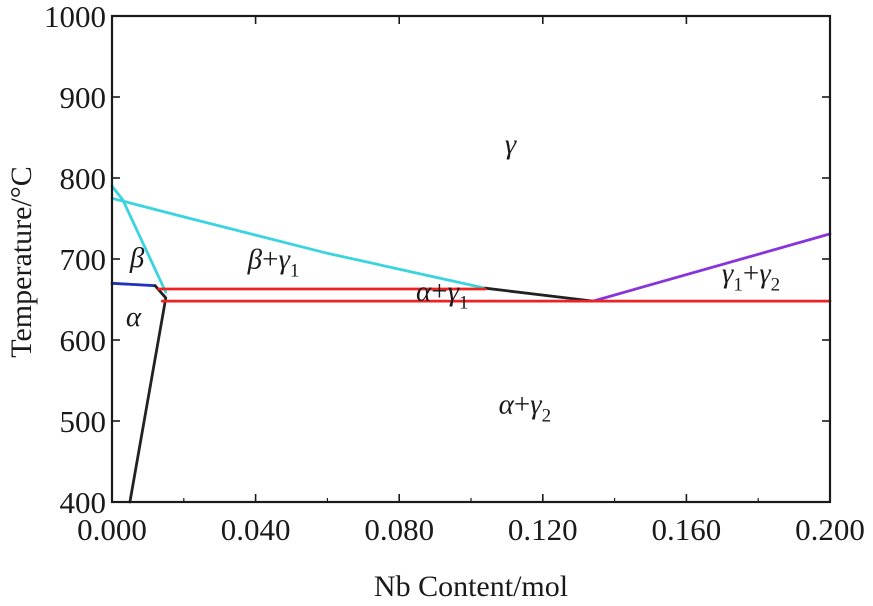 Image resolution: width=873 pixels, height=606 pixels. What do you see at coordinates (399, 529) in the screenshot?
I see `x-tick-label: 0.080` at bounding box center [399, 529].